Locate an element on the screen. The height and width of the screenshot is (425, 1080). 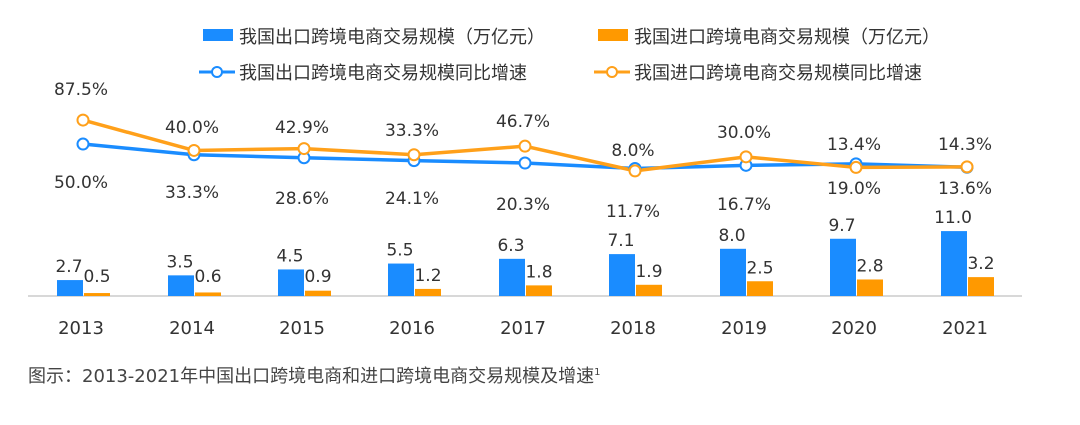
legend-import-line-label: 我国进口跨境电商交易规模同比增速 is located at coordinates (778, 73).